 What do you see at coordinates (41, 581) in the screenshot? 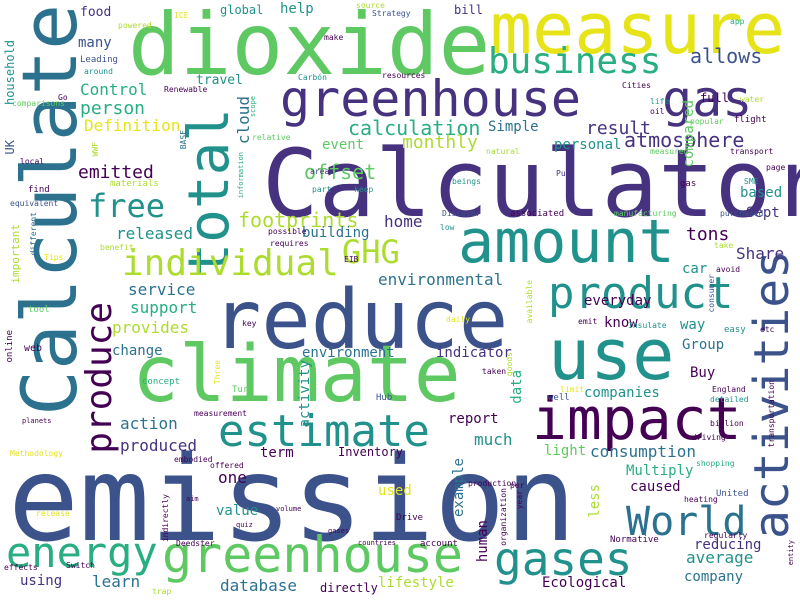
I see `word: using` at bounding box center [41, 581].